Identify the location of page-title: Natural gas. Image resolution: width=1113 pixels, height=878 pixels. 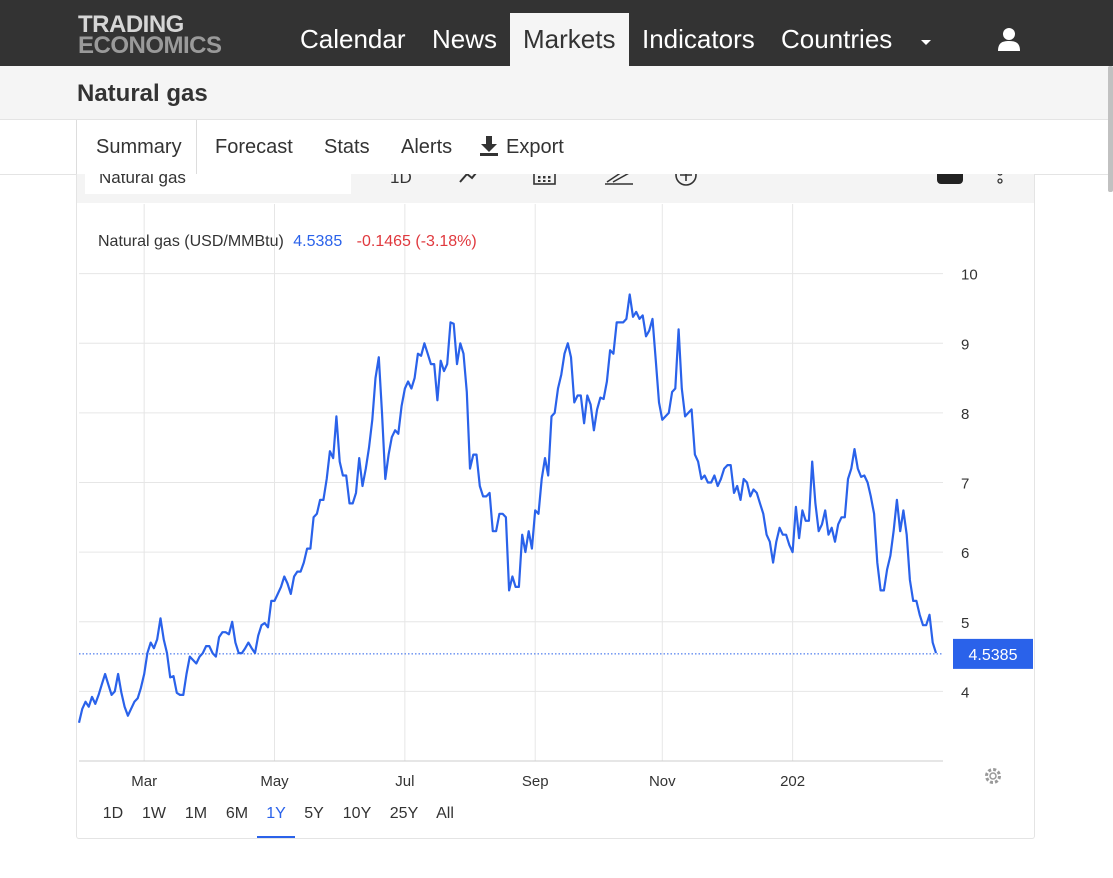
(142, 93).